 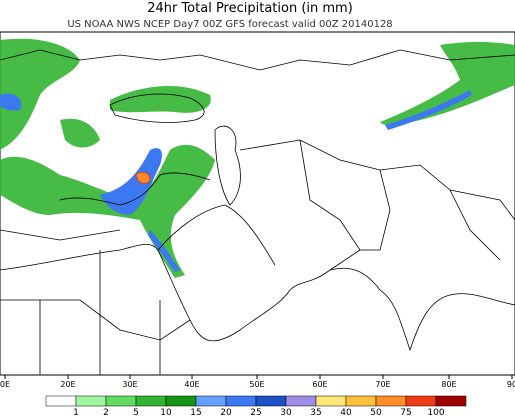 I want to click on lon-label: 50E, so click(x=256, y=384).